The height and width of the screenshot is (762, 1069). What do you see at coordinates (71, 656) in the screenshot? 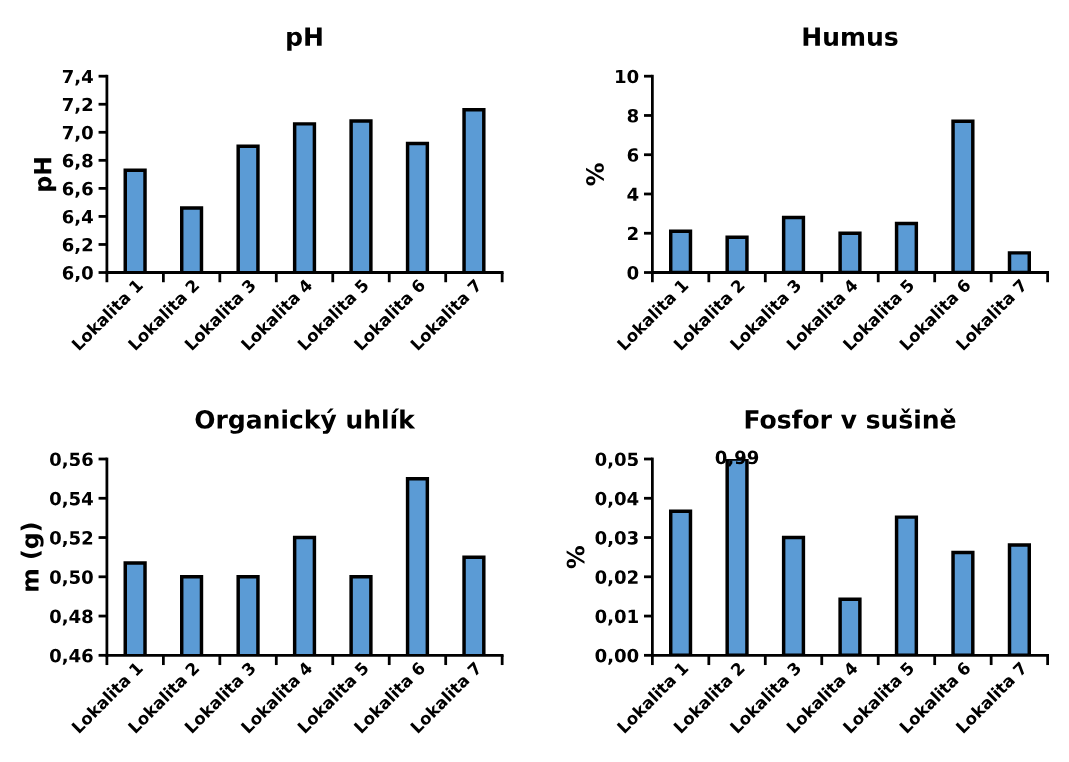
I see `y-tick-label: 0,46` at bounding box center [71, 656].